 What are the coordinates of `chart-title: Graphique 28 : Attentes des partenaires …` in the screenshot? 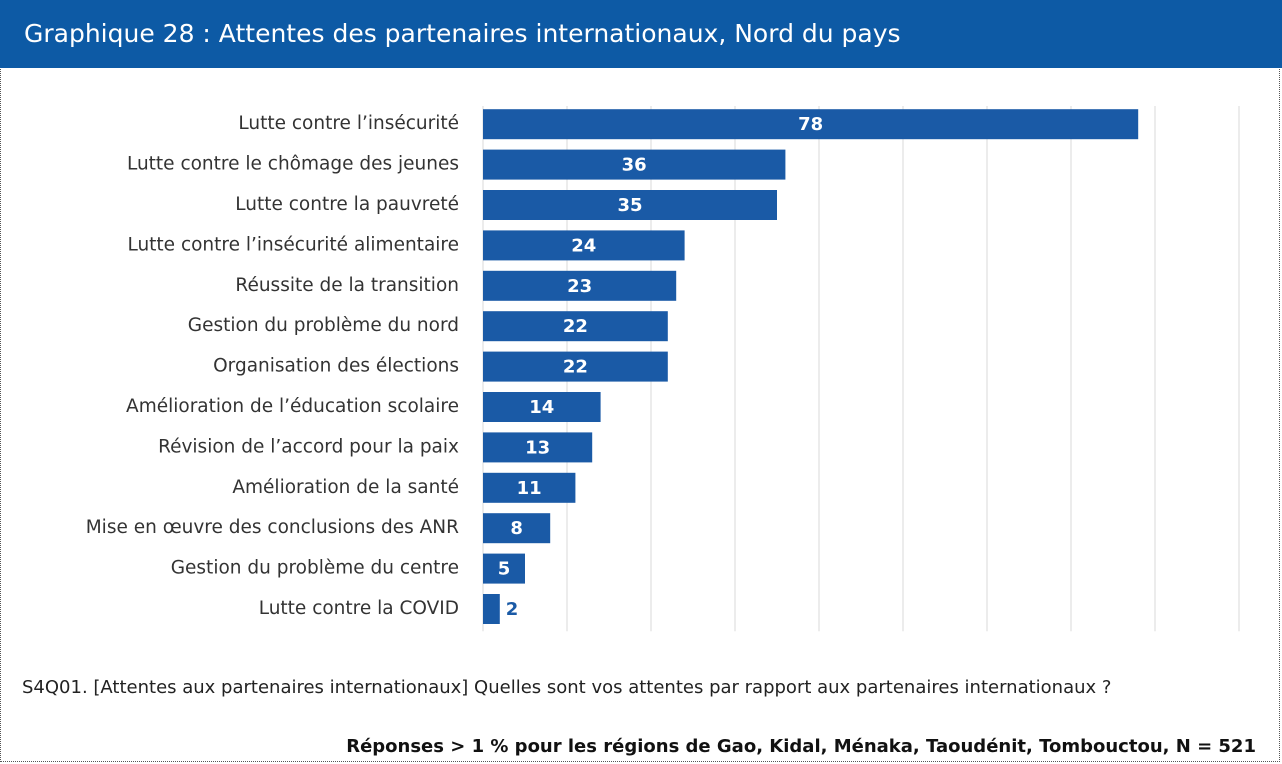 It's located at (641, 34).